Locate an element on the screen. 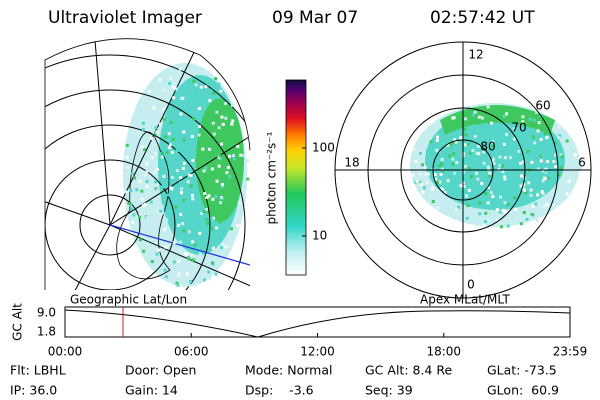  x-tick-label: 00:00 is located at coordinates (65, 352).